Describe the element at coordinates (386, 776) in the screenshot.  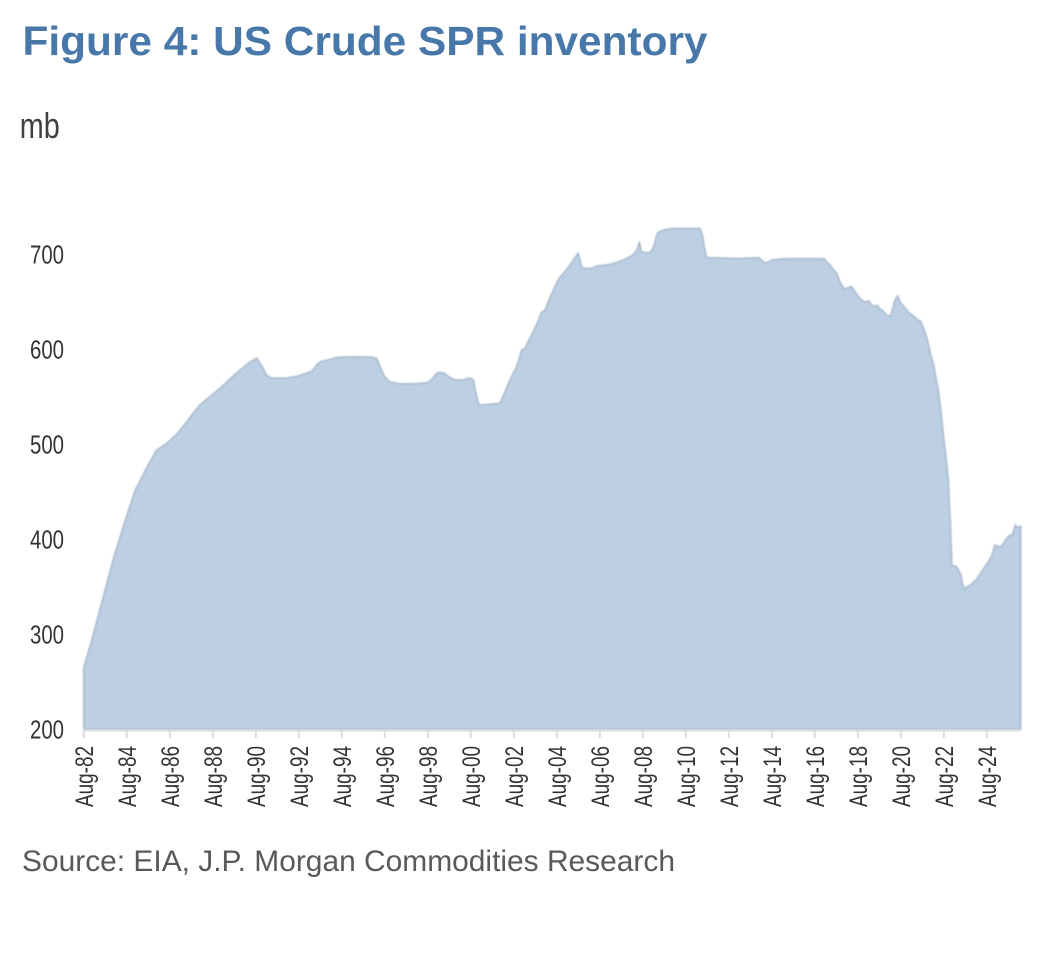
I see `svg-text: Aug-96` at that location.